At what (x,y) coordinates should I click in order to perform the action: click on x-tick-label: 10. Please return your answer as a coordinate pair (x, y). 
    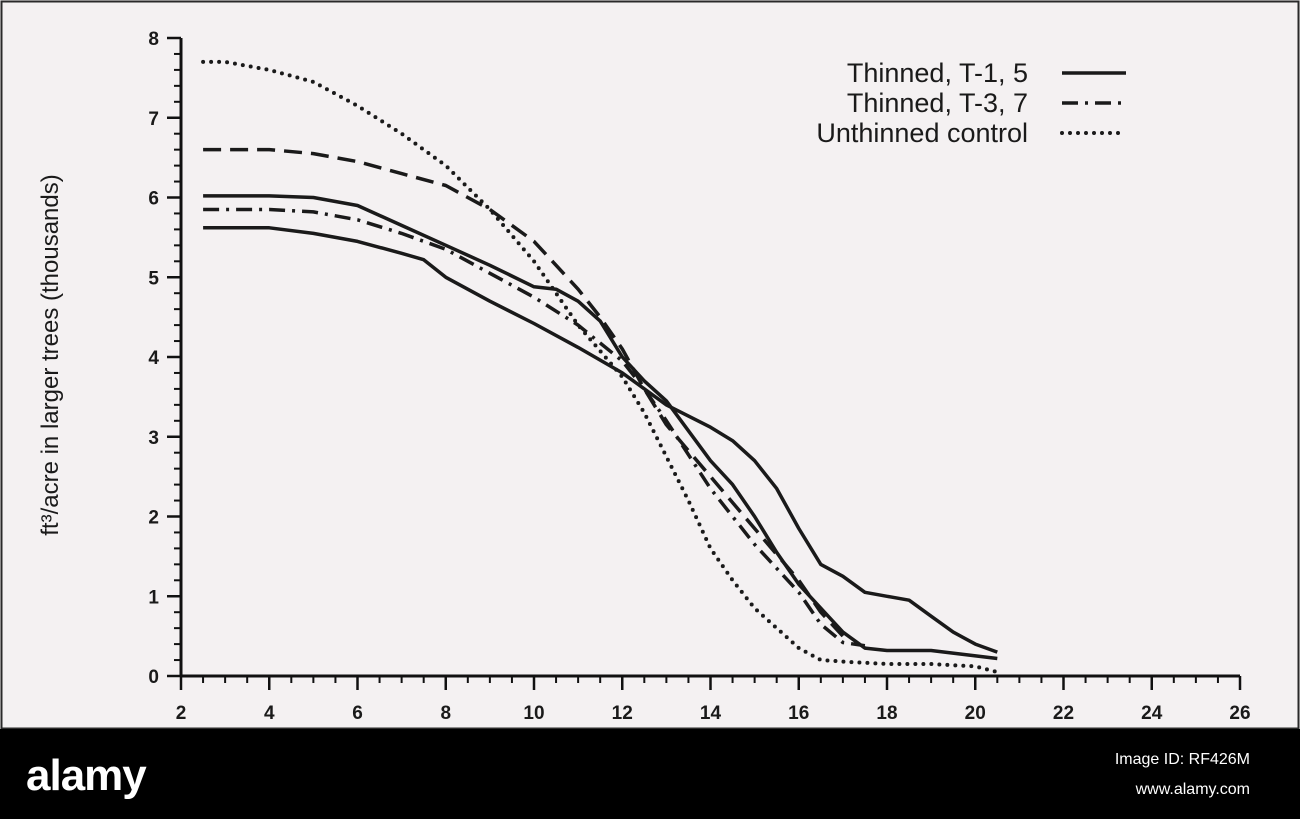
    Looking at the image, I should click on (533, 713).